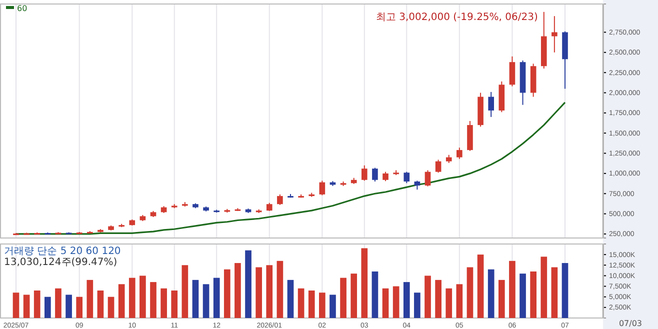 This screenshot has height=329, width=658. I want to click on annotation: 최고 3,002,000 (-19.25%, 06/23), so click(457, 17).